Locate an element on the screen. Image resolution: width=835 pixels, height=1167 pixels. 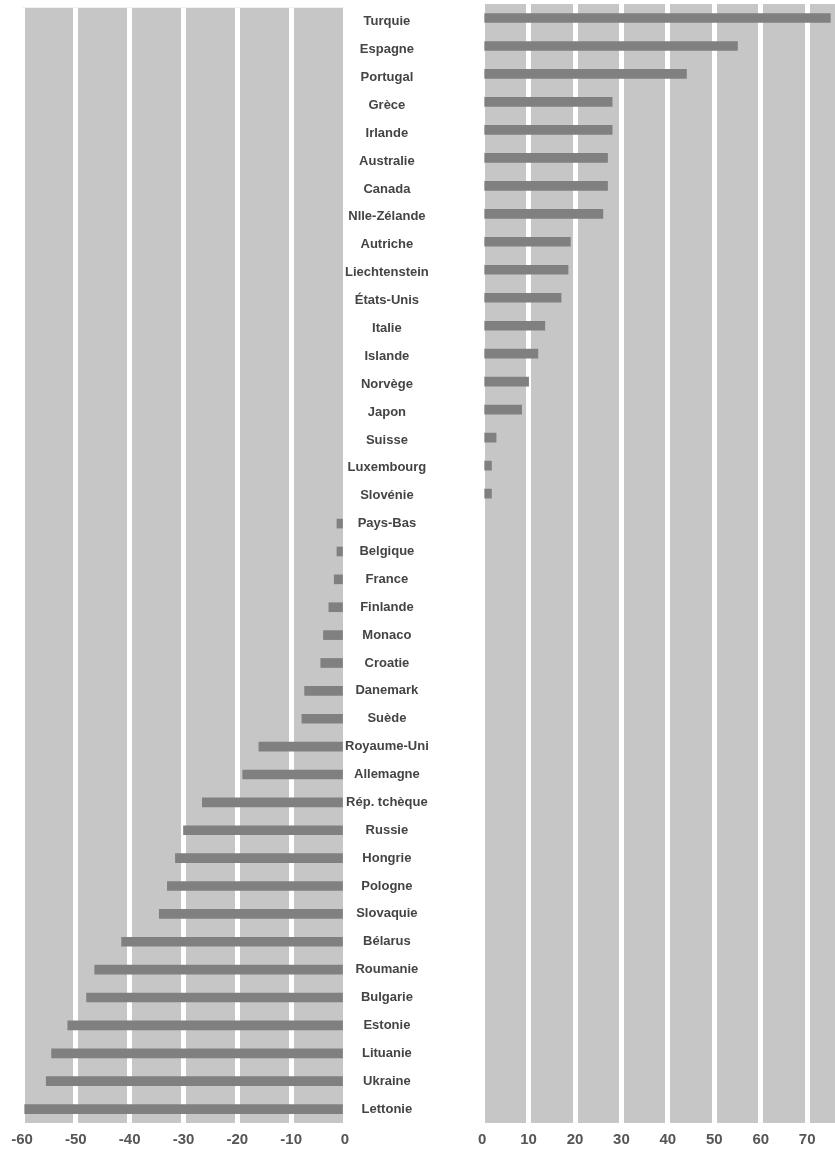
x-tick-label: -50 is located at coordinates (75, 1139).